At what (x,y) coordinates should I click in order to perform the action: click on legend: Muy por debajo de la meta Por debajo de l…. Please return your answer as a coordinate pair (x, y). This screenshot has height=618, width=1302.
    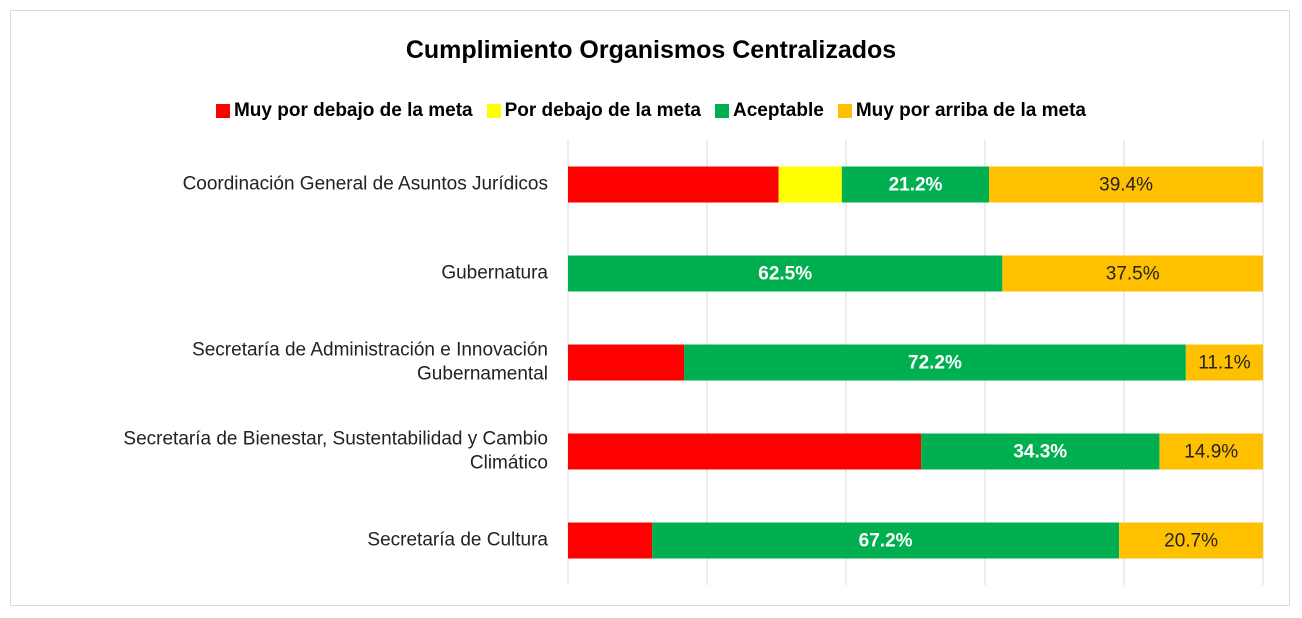
    Looking at the image, I should click on (651, 111).